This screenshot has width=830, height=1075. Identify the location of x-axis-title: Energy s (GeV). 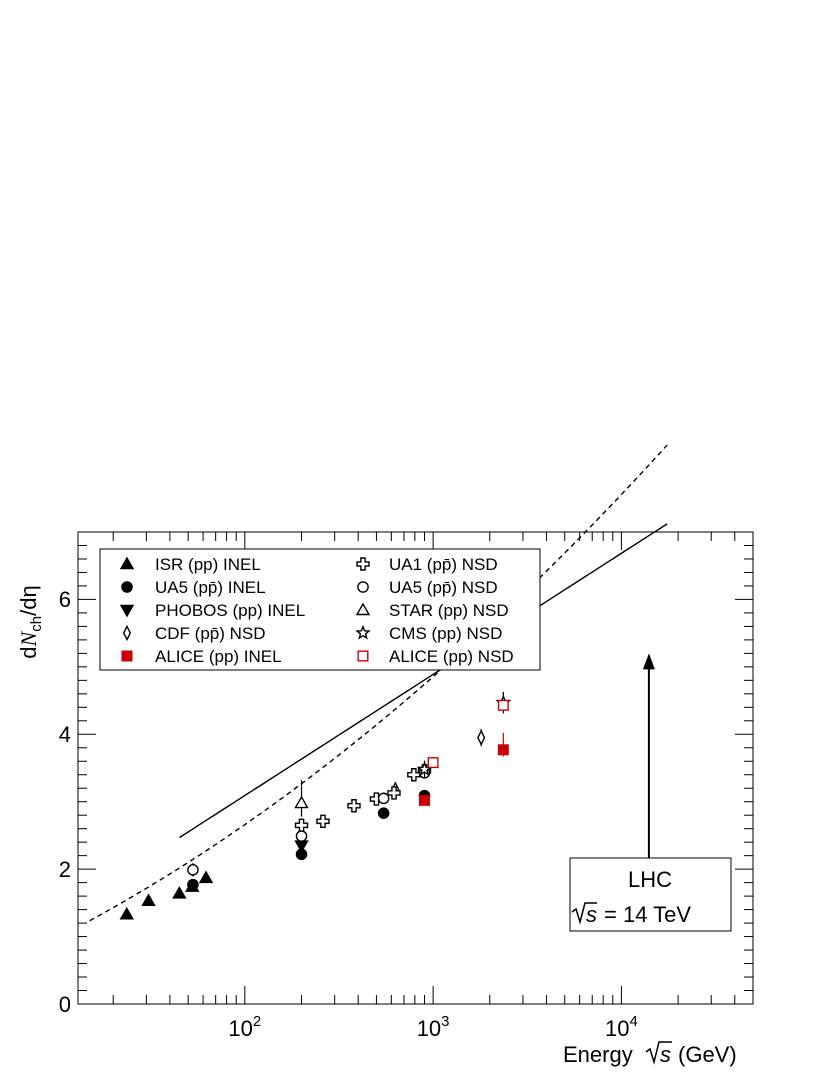
(650, 1054).